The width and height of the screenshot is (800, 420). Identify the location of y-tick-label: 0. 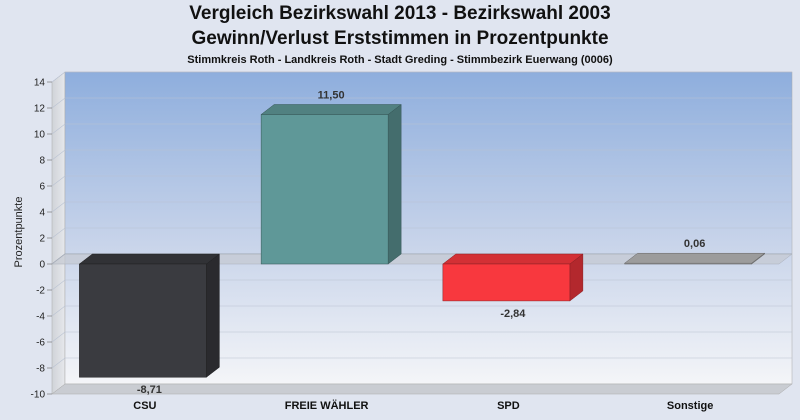
(42, 265).